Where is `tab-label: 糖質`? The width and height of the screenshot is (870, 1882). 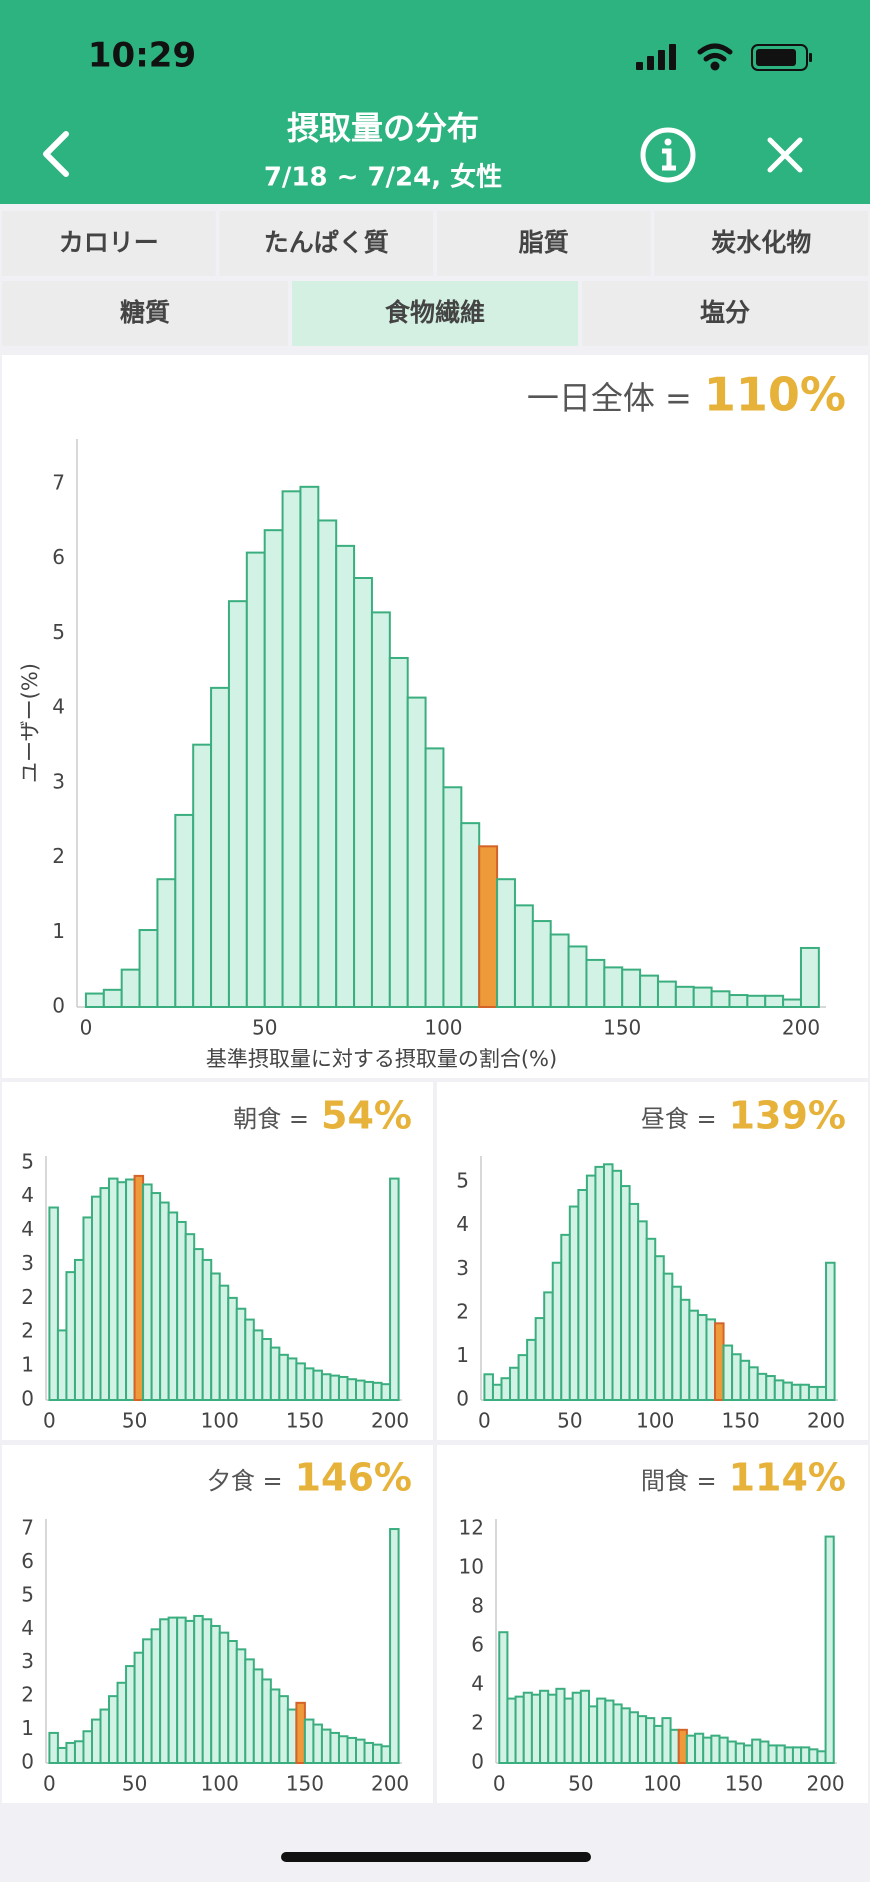
tab-label: 糖質 is located at coordinates (145, 312).